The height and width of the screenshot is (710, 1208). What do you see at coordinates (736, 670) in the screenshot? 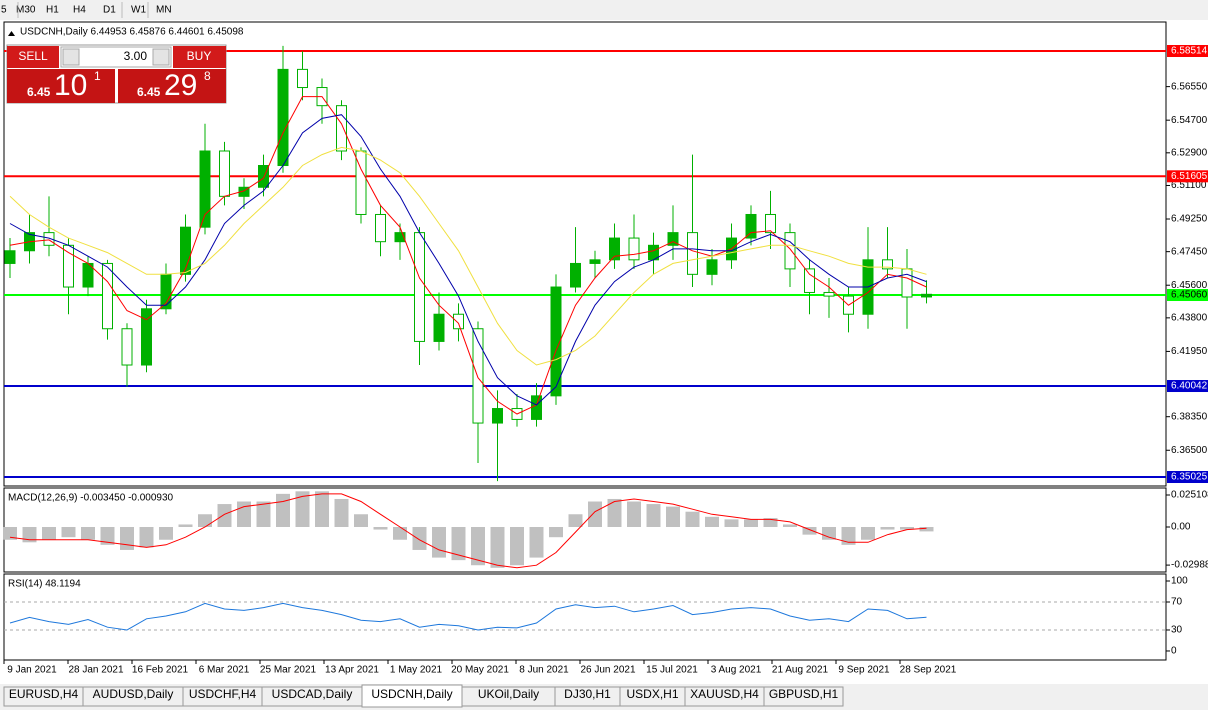
I see `x-tick-label: 3 Aug 2021` at bounding box center [736, 670].